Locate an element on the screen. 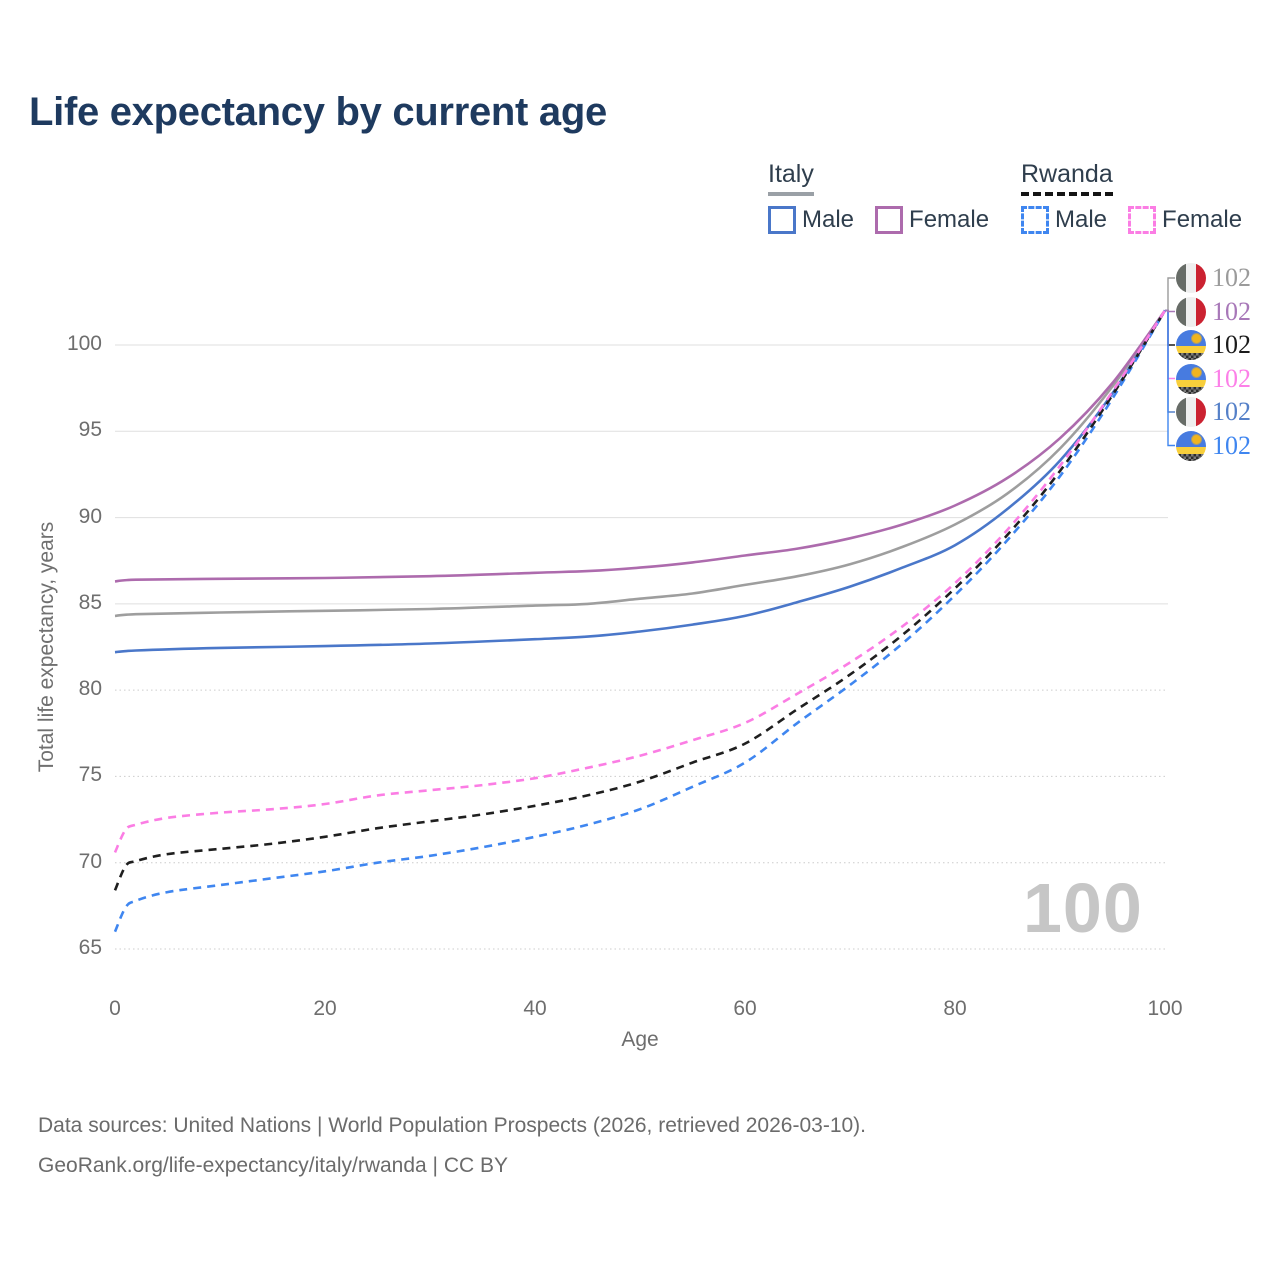 This screenshot has height=1280, width=1280. y-tick-label: 80 is located at coordinates (90, 689).